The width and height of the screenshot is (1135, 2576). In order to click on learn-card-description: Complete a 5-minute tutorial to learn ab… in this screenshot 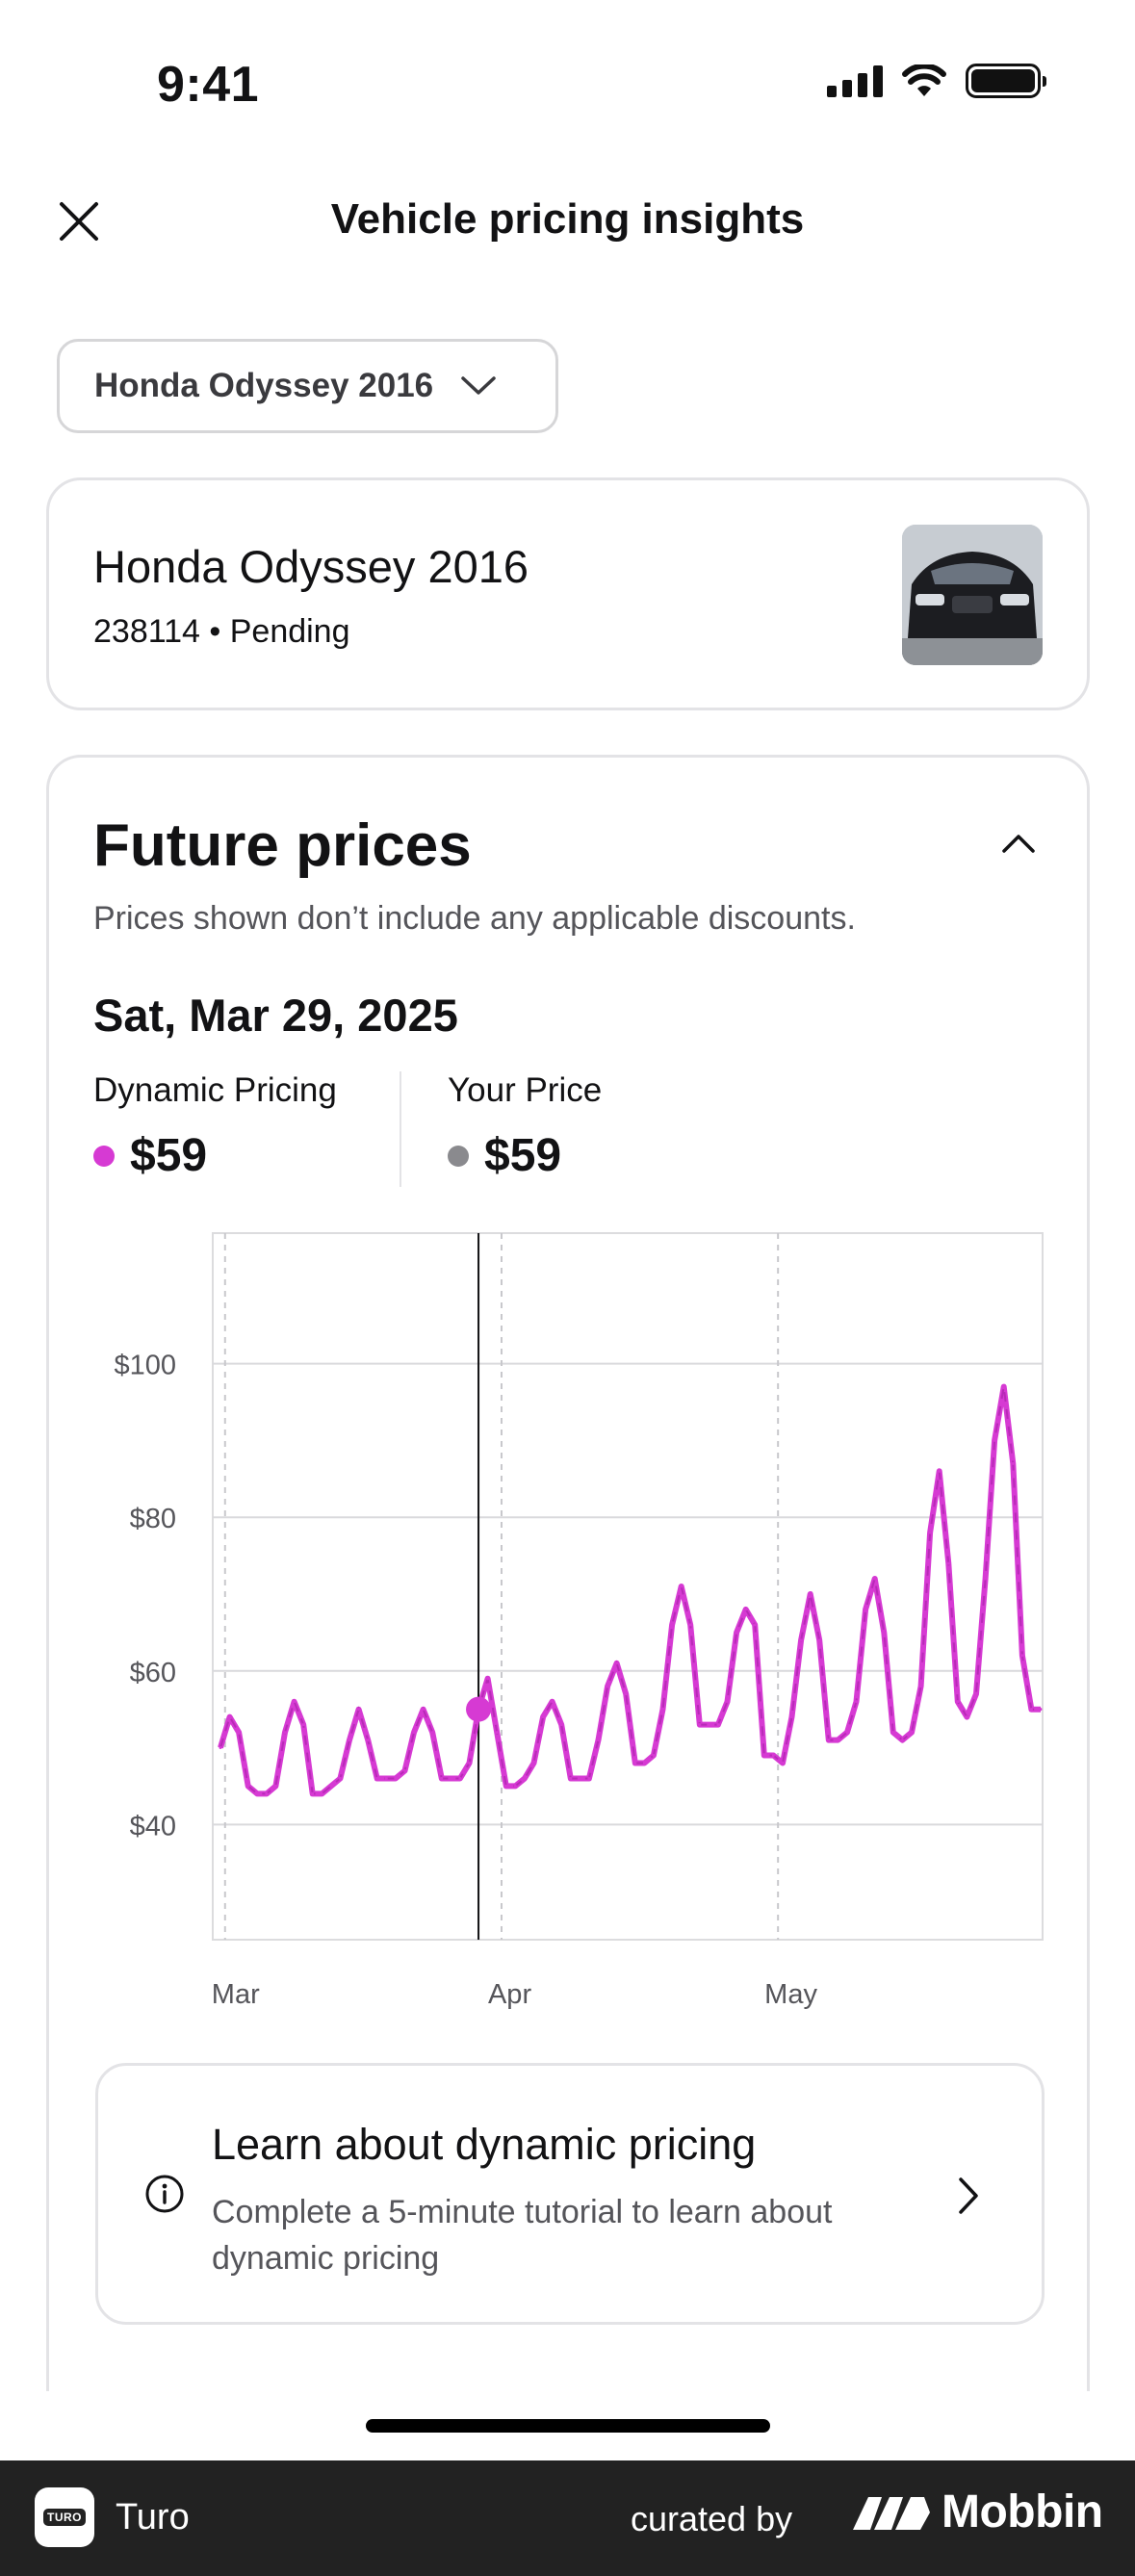, I will do `click(522, 2235)`.